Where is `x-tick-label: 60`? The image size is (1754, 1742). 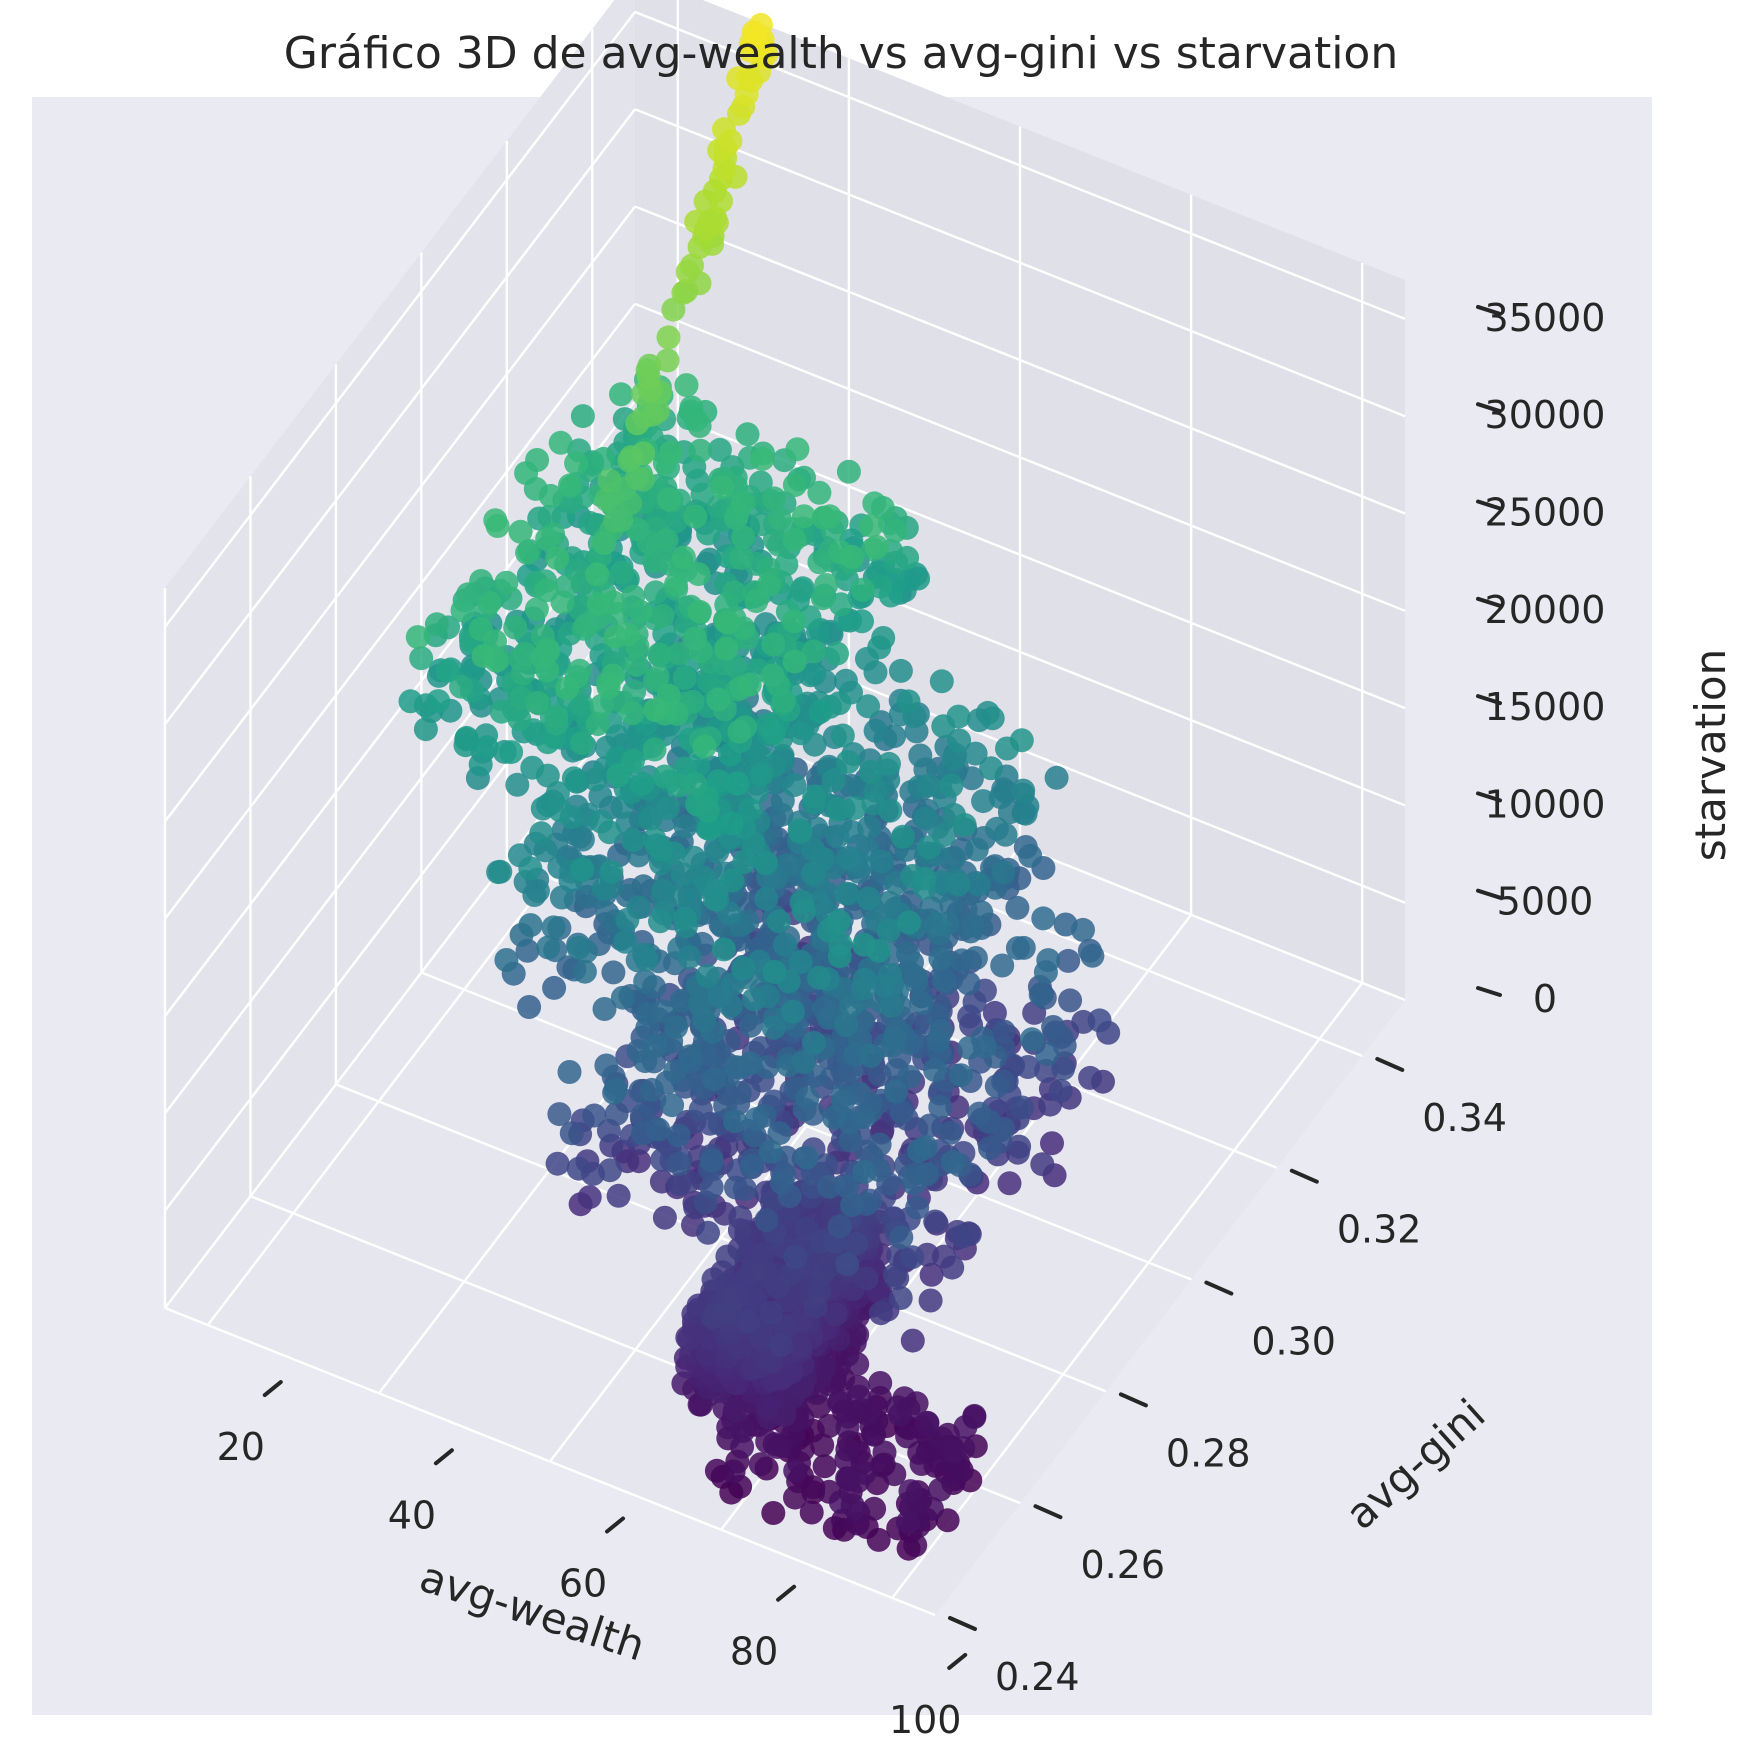 x-tick-label: 60 is located at coordinates (583, 1584).